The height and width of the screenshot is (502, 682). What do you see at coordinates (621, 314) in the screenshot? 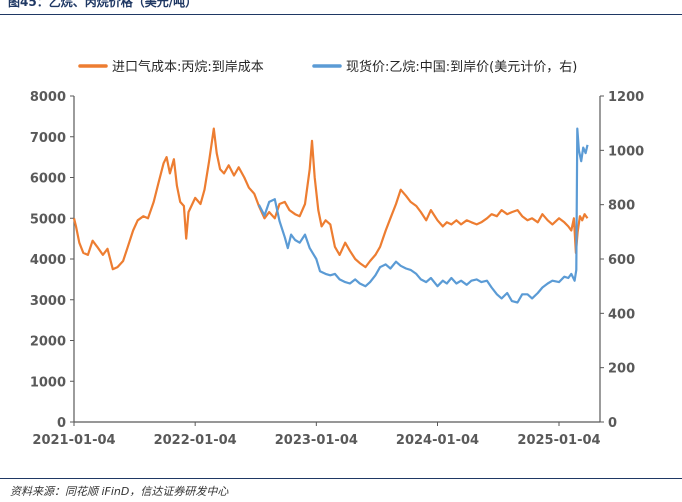
I see `right-y-tick-label: 400` at bounding box center [621, 314].